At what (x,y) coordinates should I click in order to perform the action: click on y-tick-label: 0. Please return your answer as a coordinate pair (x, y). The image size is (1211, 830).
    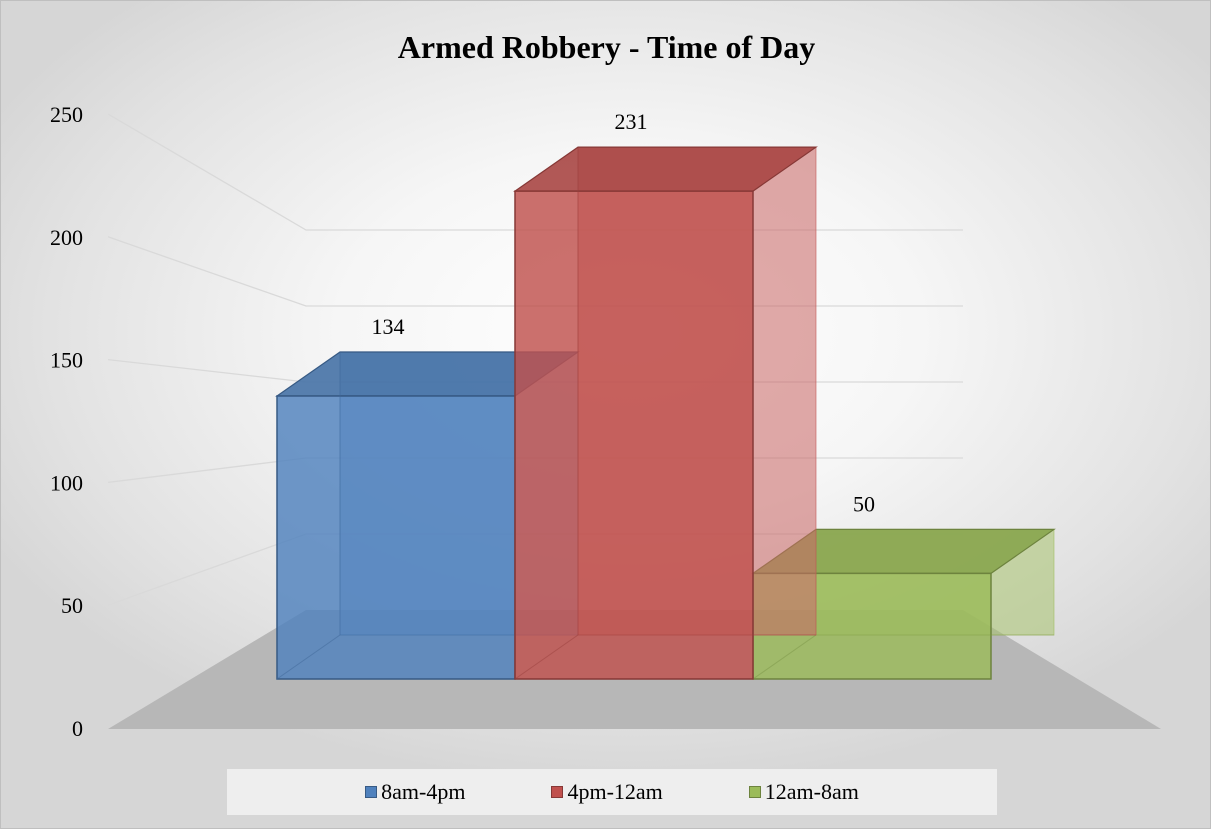
    Looking at the image, I should click on (77, 728).